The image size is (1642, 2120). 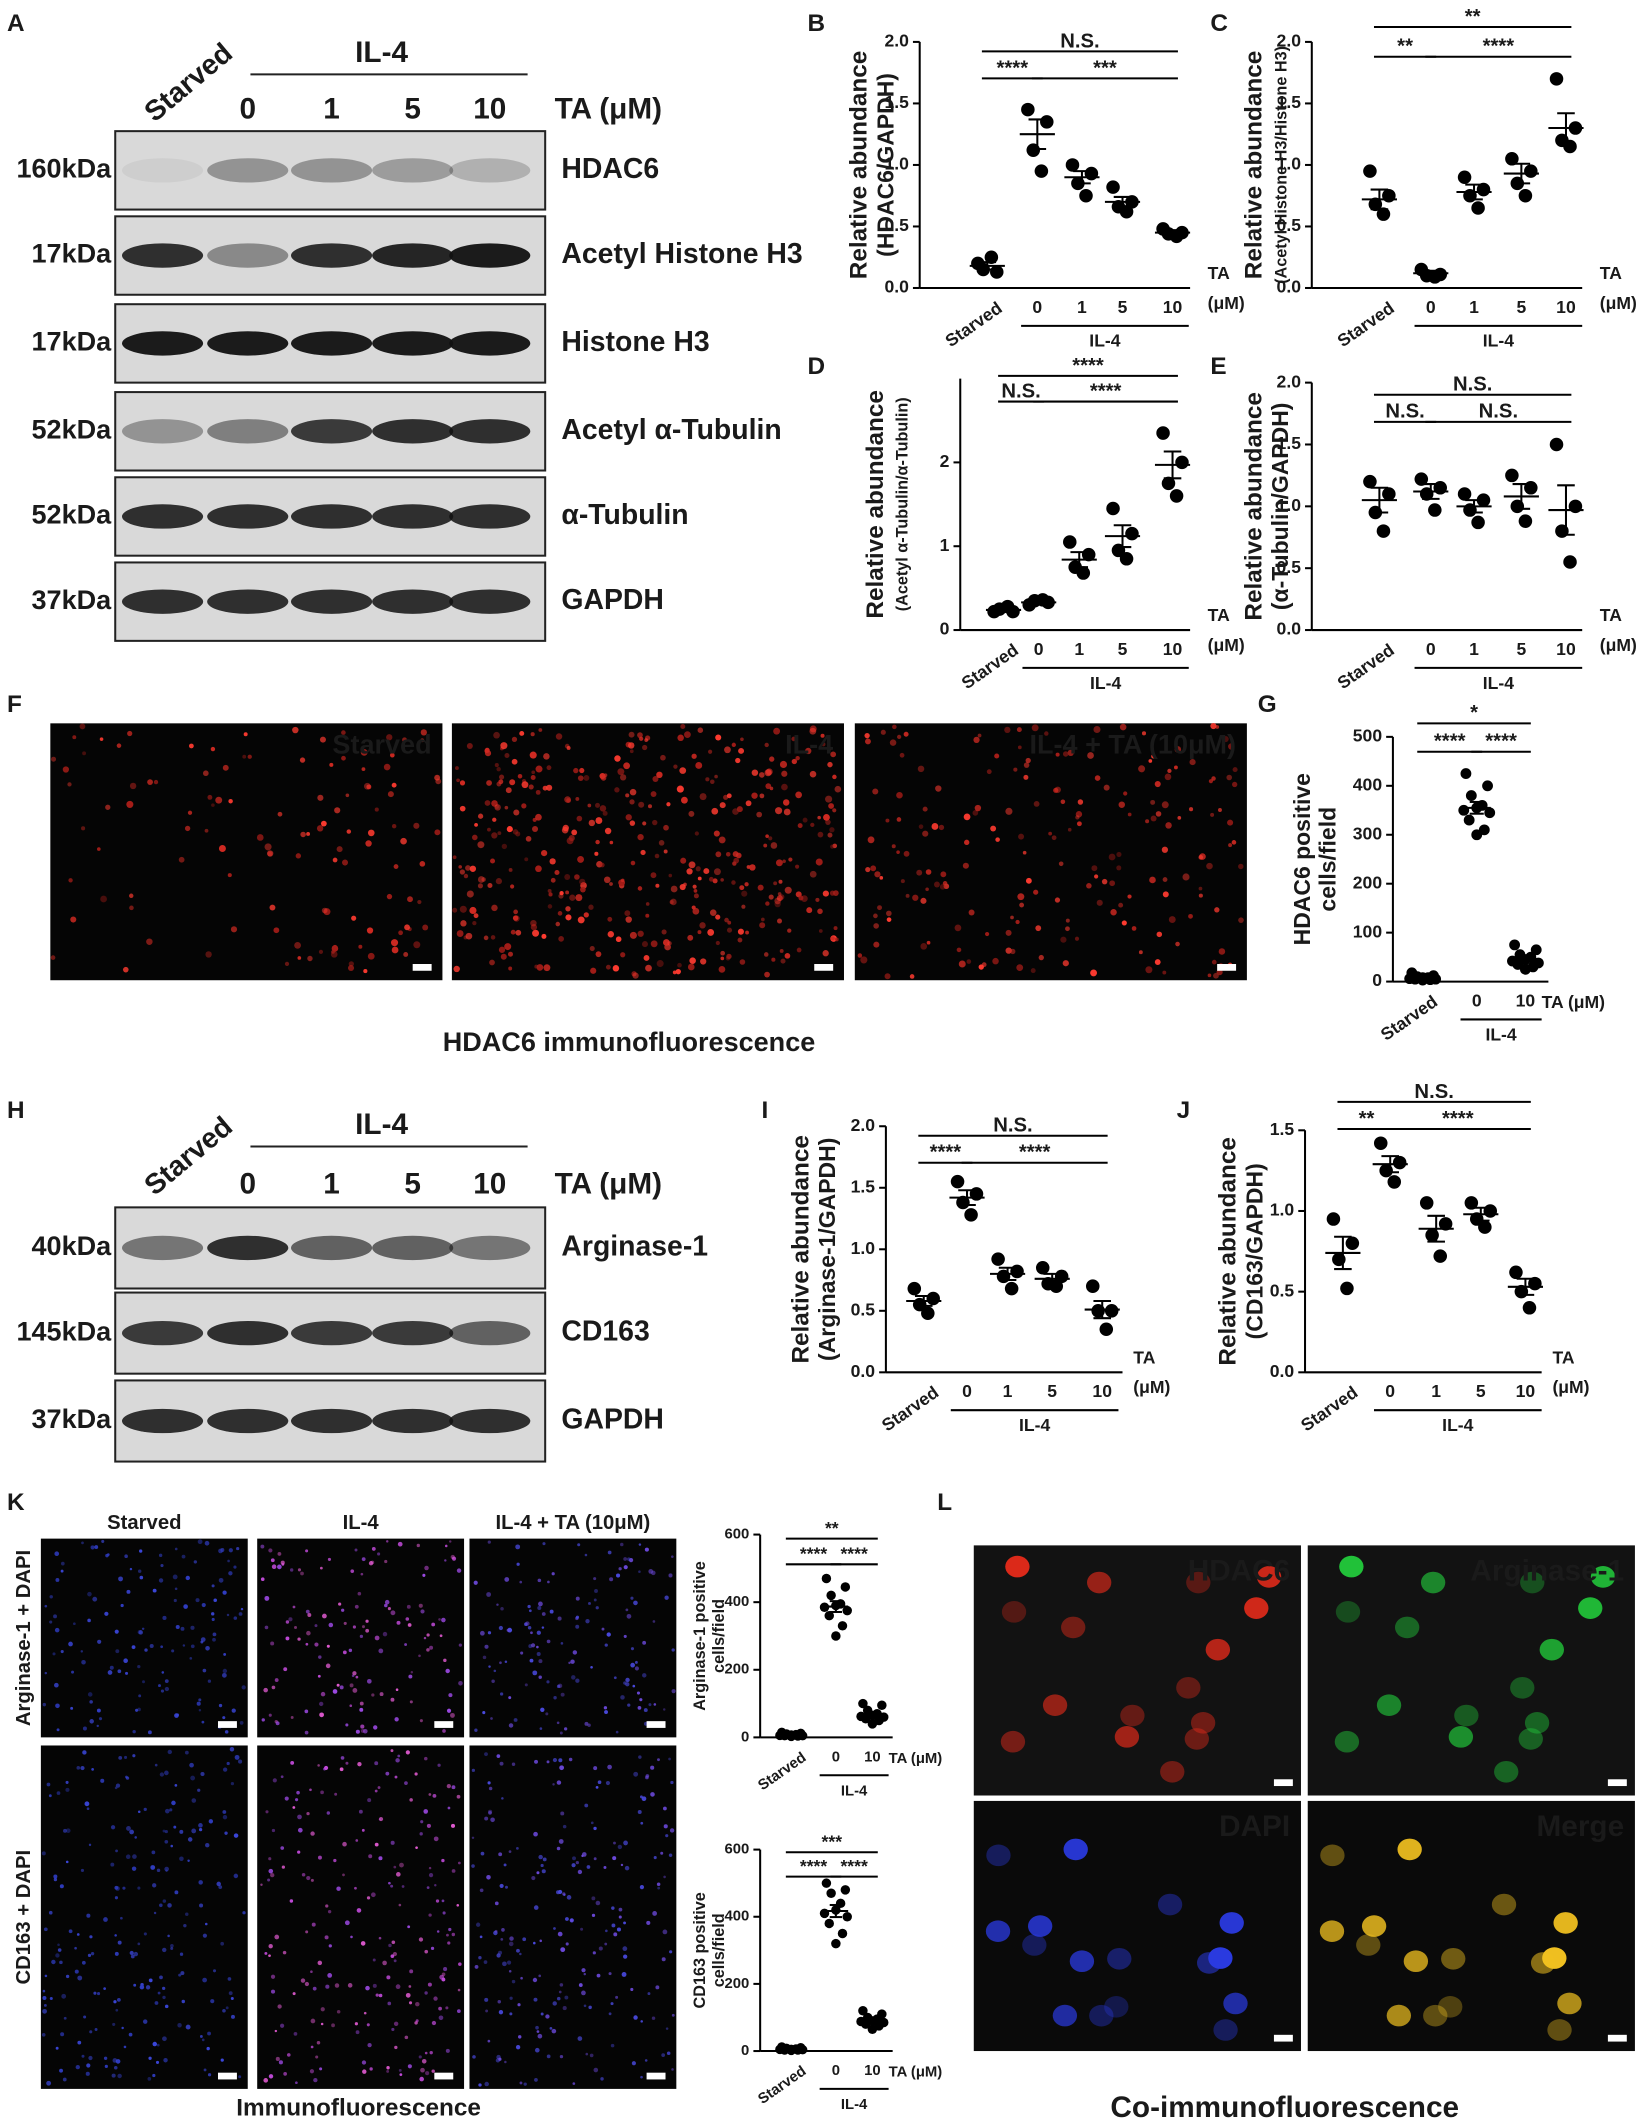 What do you see at coordinates (1123, 307) in the screenshot?
I see `x-tick-label: 5` at bounding box center [1123, 307].